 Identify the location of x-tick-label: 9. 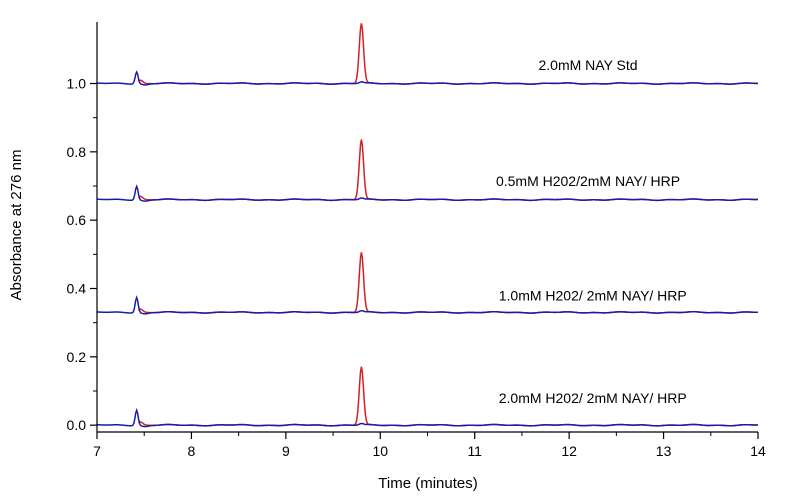
(286, 451).